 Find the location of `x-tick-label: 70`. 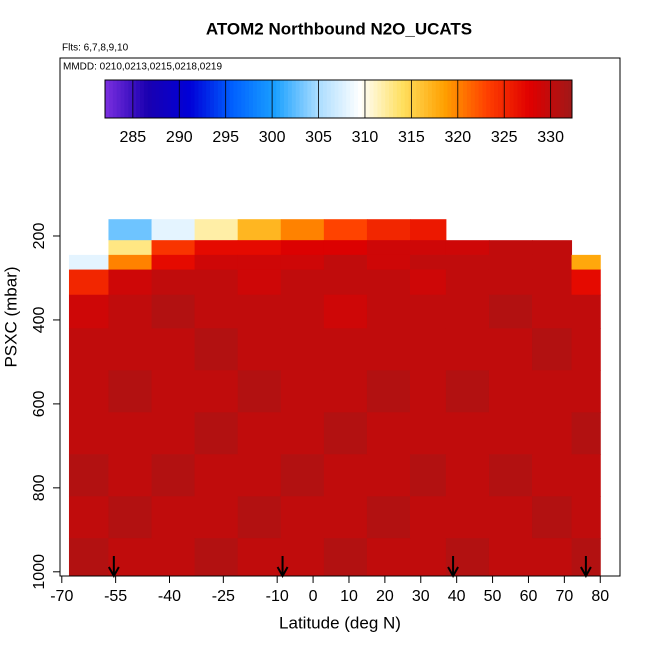

x-tick-label: 70 is located at coordinates (564, 596).